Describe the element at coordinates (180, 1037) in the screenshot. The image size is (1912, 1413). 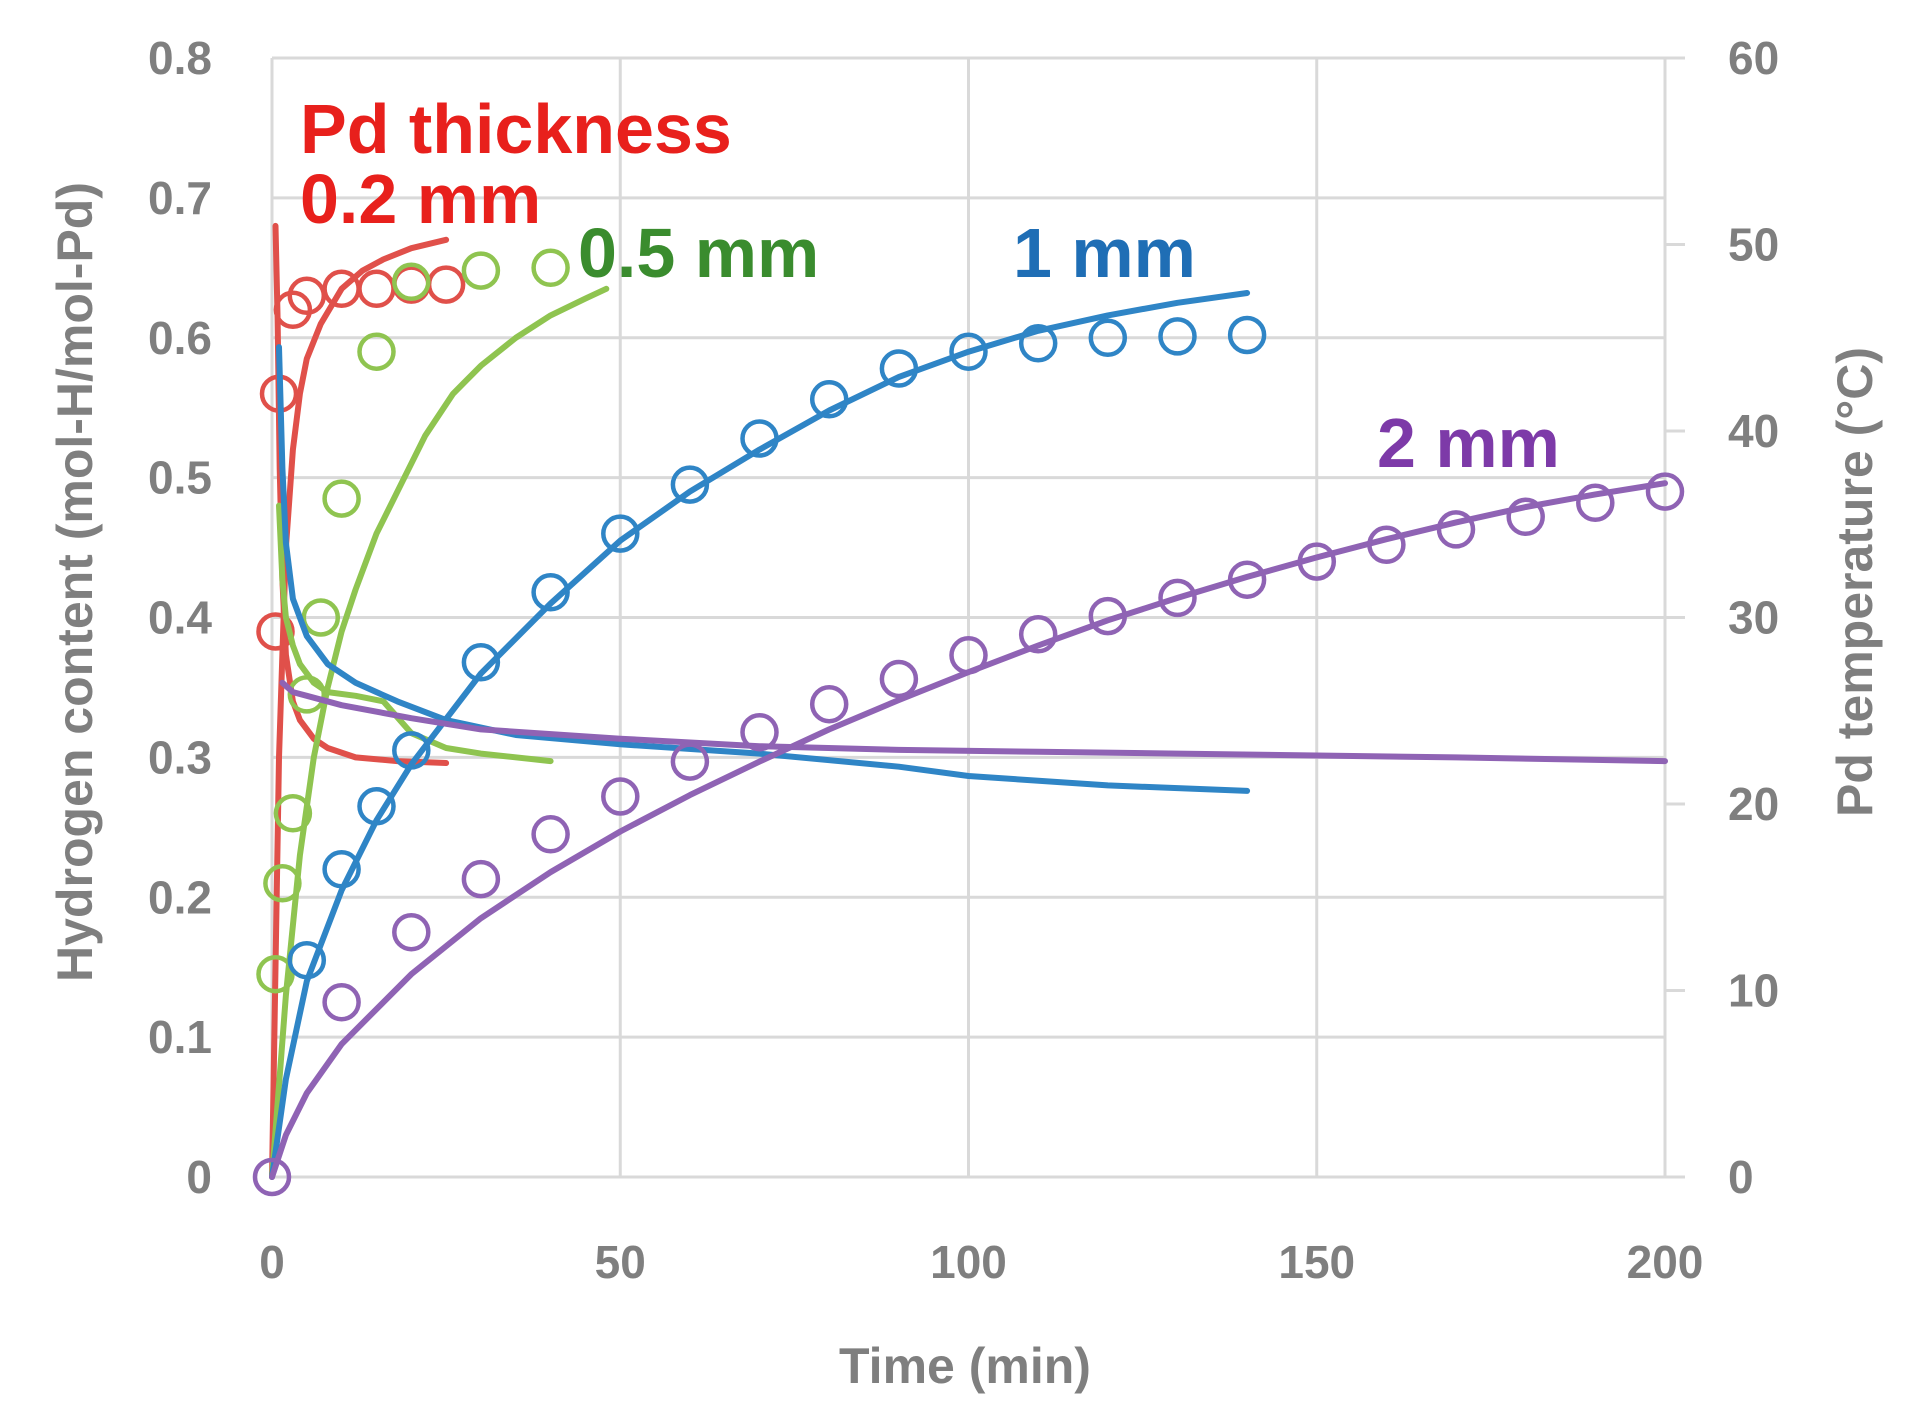
I see `y-tick-label: 0.1` at that location.